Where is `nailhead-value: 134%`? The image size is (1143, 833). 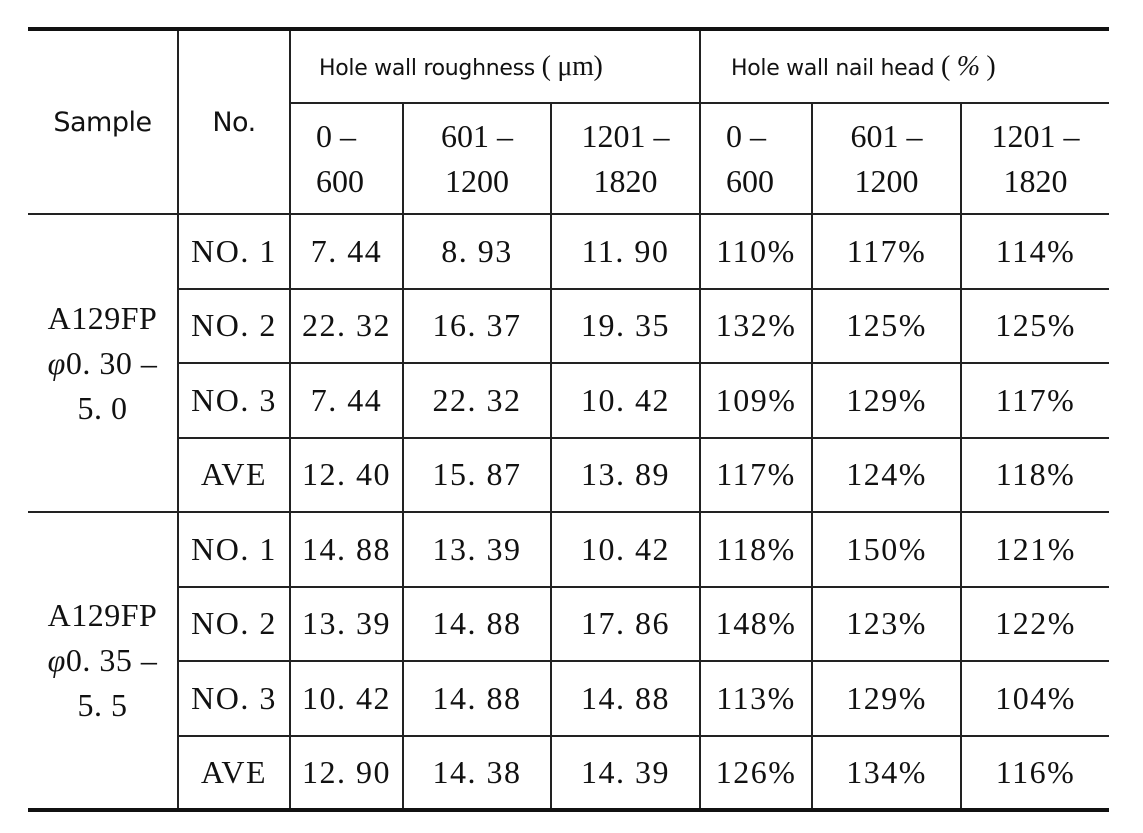
nailhead-value: 134% is located at coordinates (887, 772).